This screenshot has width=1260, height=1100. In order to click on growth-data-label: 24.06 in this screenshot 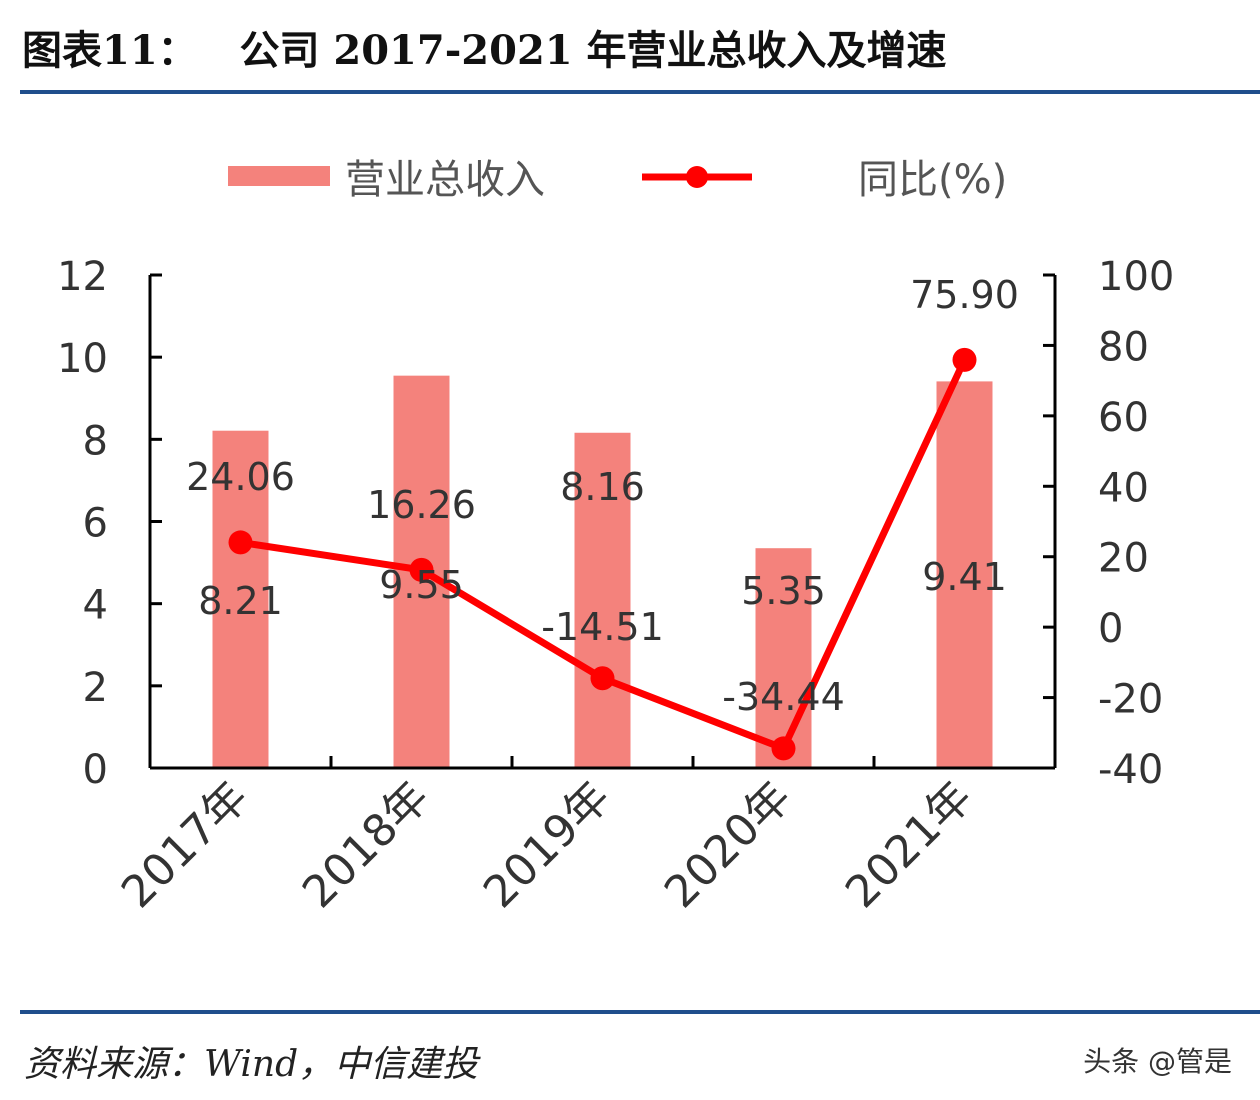, I will do `click(240, 477)`.